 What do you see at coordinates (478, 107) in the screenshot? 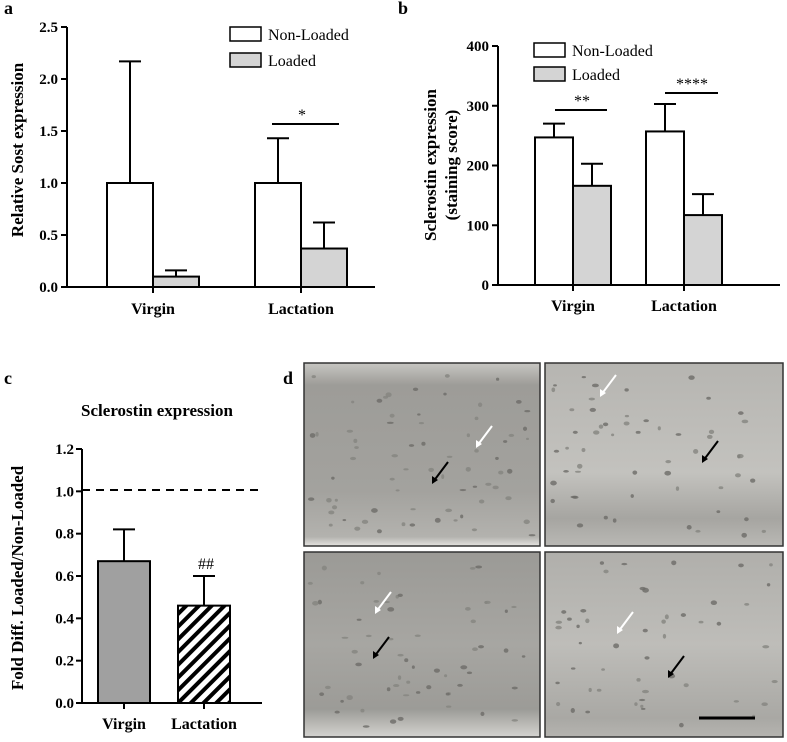
I see `y-tick-label: 300` at bounding box center [478, 107].